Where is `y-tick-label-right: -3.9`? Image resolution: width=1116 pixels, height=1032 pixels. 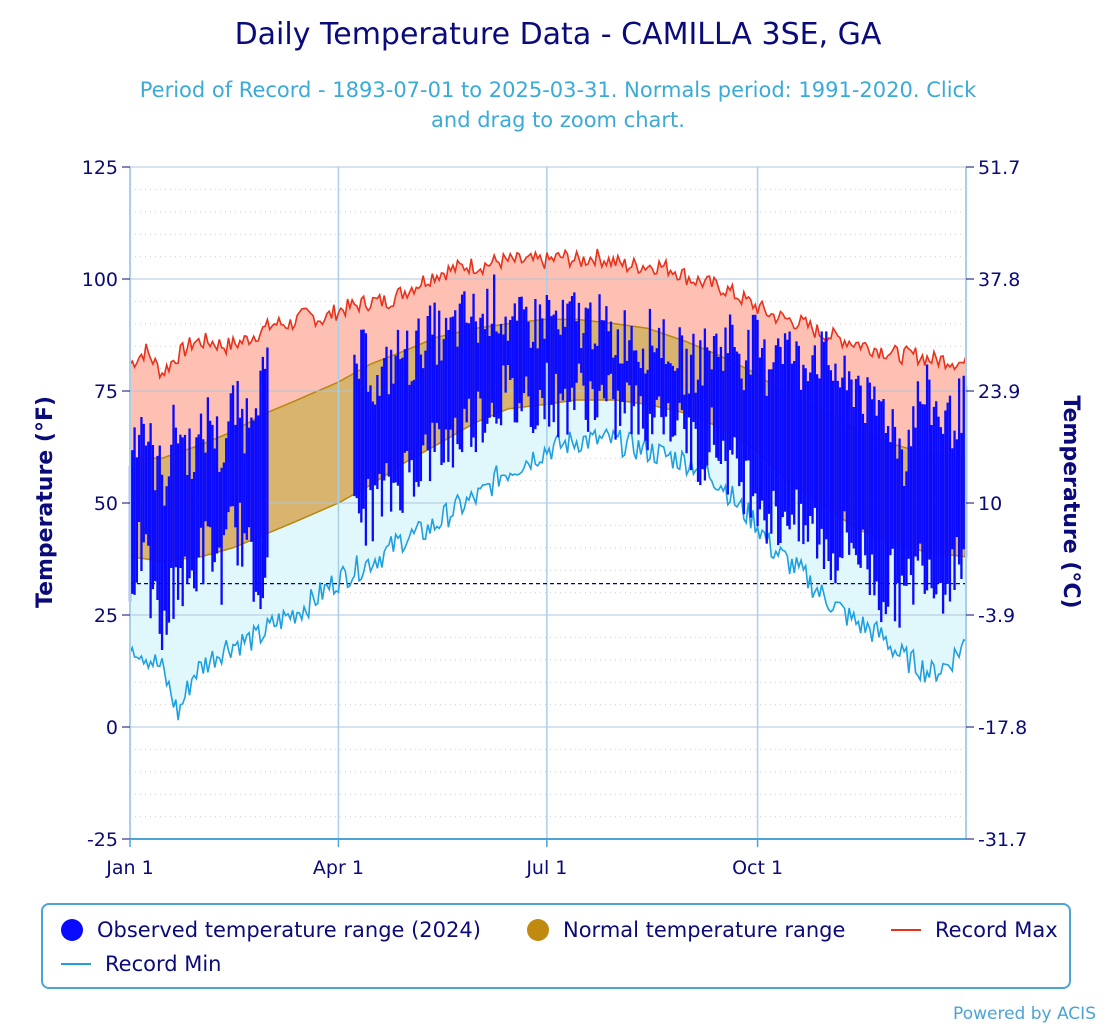
y-tick-label-right: -3.9 is located at coordinates (996, 616).